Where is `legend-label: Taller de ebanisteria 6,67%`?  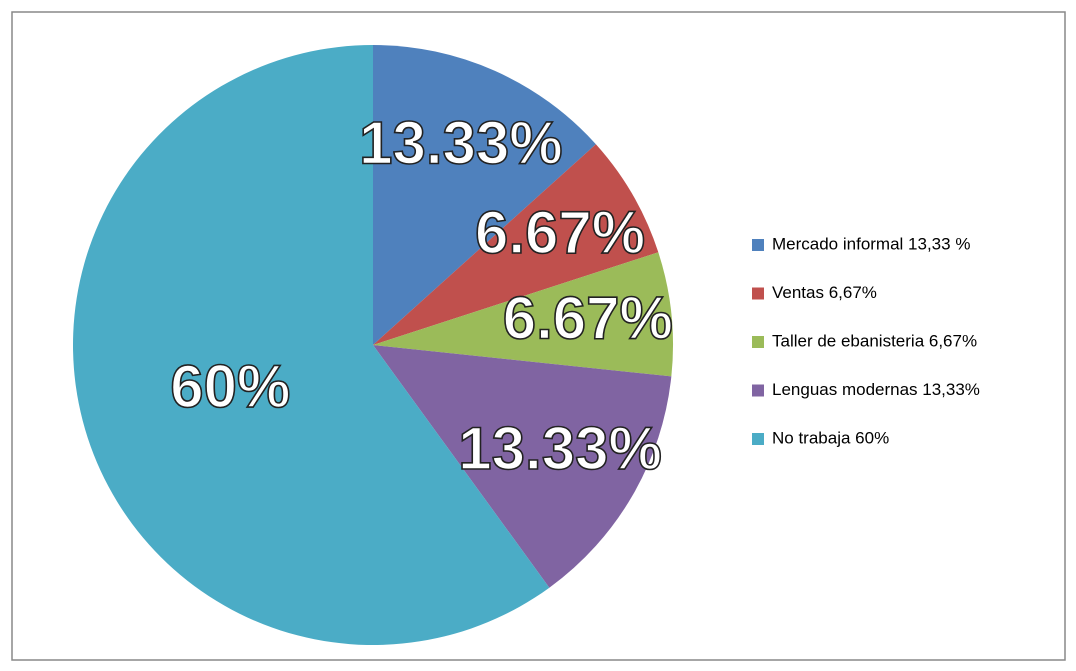
legend-label: Taller de ebanisteria 6,67% is located at coordinates (874, 340).